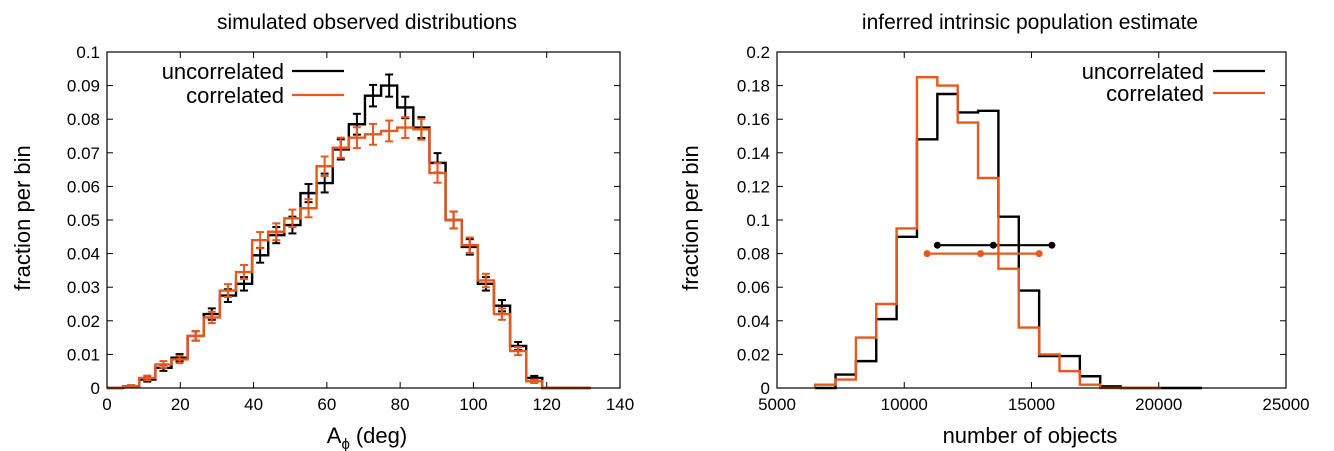 Image resolution: width=1334 pixels, height=451 pixels. What do you see at coordinates (758, 220) in the screenshot?
I see `right-y-tick-label: 0.1` at bounding box center [758, 220].